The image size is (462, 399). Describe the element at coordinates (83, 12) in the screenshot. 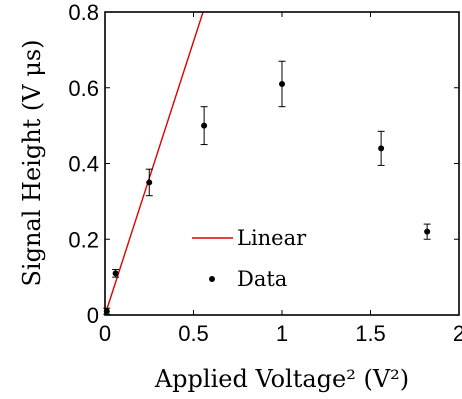

I see `y-tick-label: 0.8` at that location.